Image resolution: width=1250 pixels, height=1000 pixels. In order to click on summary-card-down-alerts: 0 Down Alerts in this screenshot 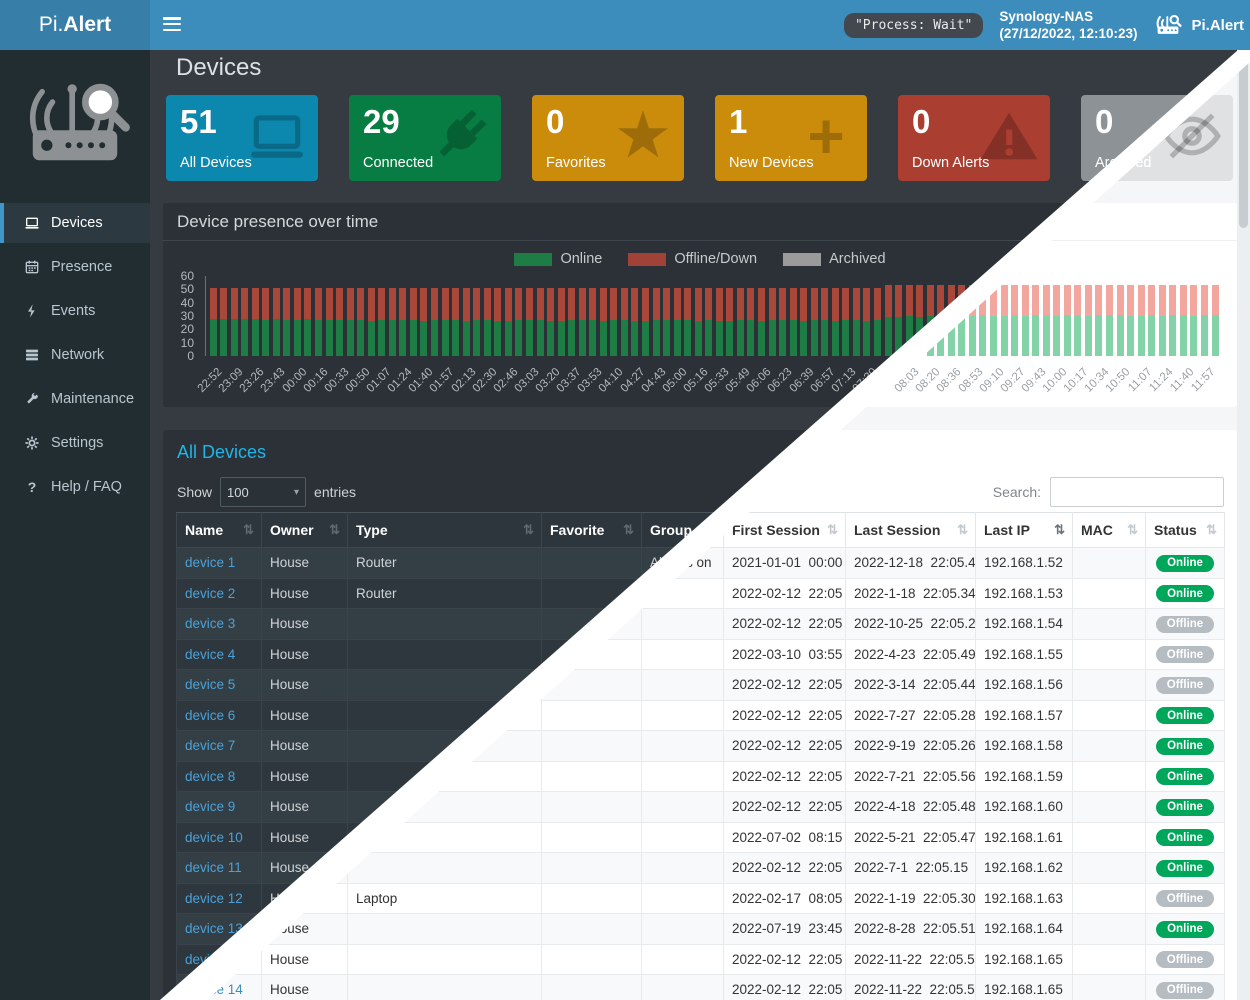, I will do `click(974, 138)`.